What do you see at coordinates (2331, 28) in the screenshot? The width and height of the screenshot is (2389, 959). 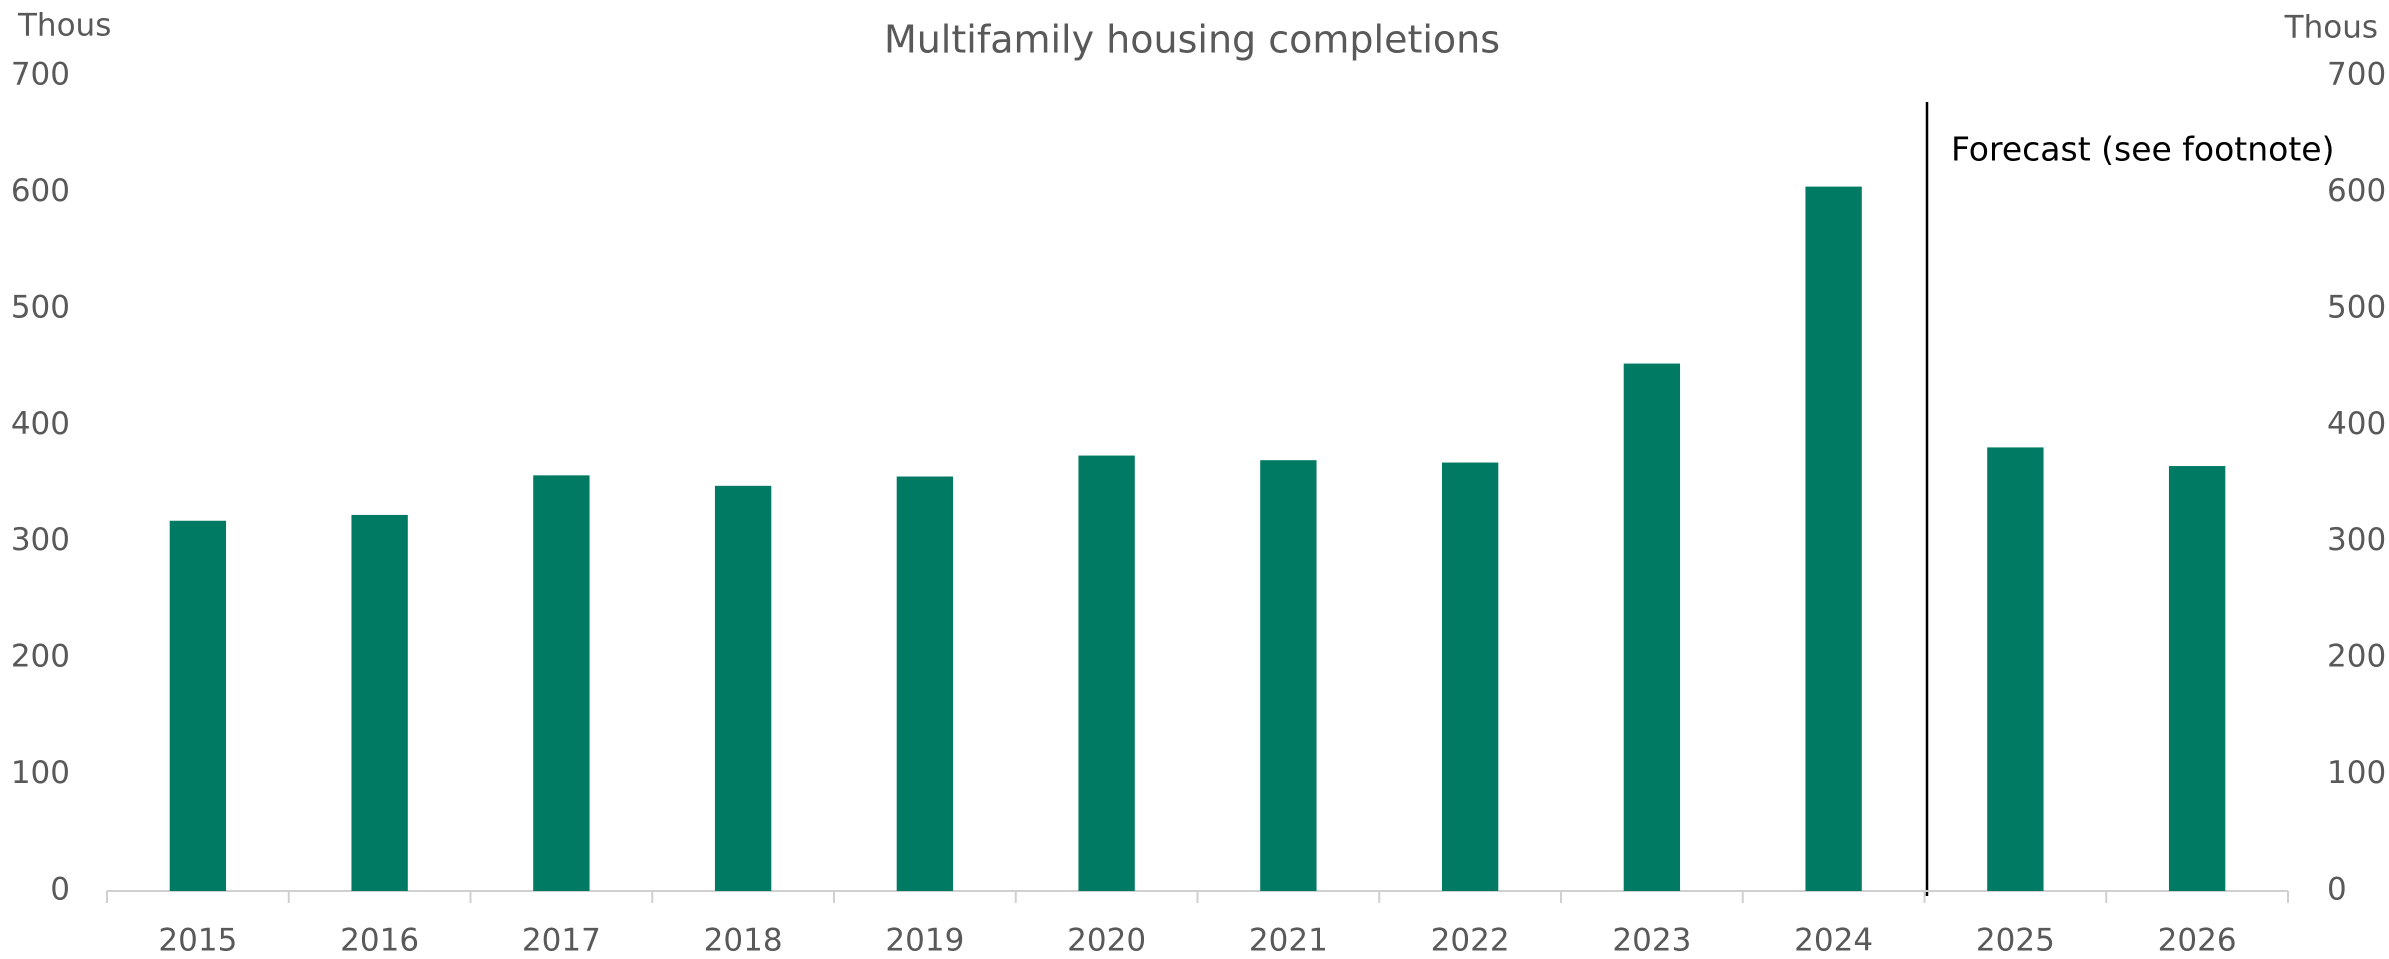 I see `y2-axis-label: Thous` at bounding box center [2331, 28].